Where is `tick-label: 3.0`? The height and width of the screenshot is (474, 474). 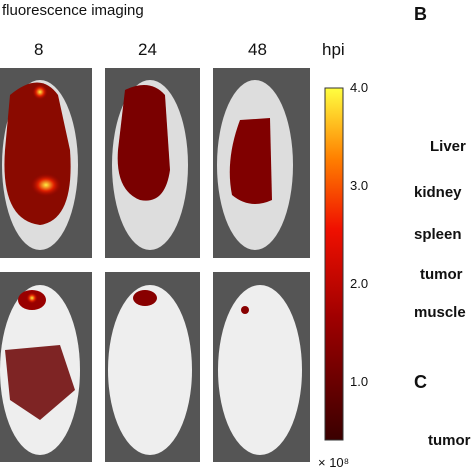
tick-label: 3.0 is located at coordinates (359, 185).